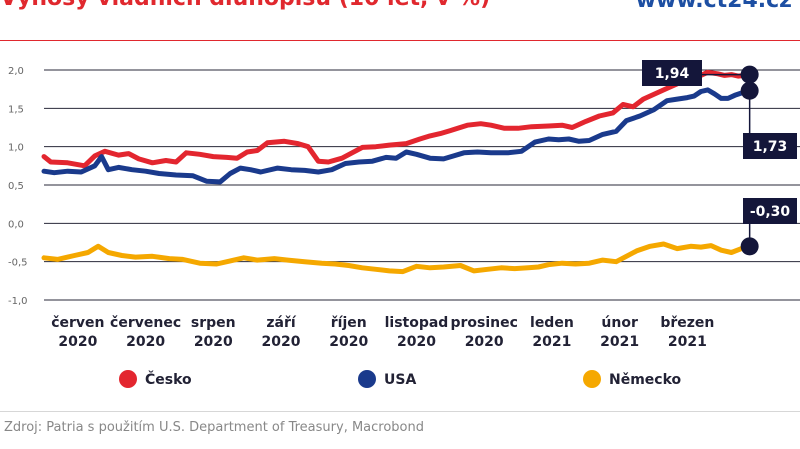  Describe the element at coordinates (213, 323) in the screenshot. I see `x-tick-month: srpen` at that location.